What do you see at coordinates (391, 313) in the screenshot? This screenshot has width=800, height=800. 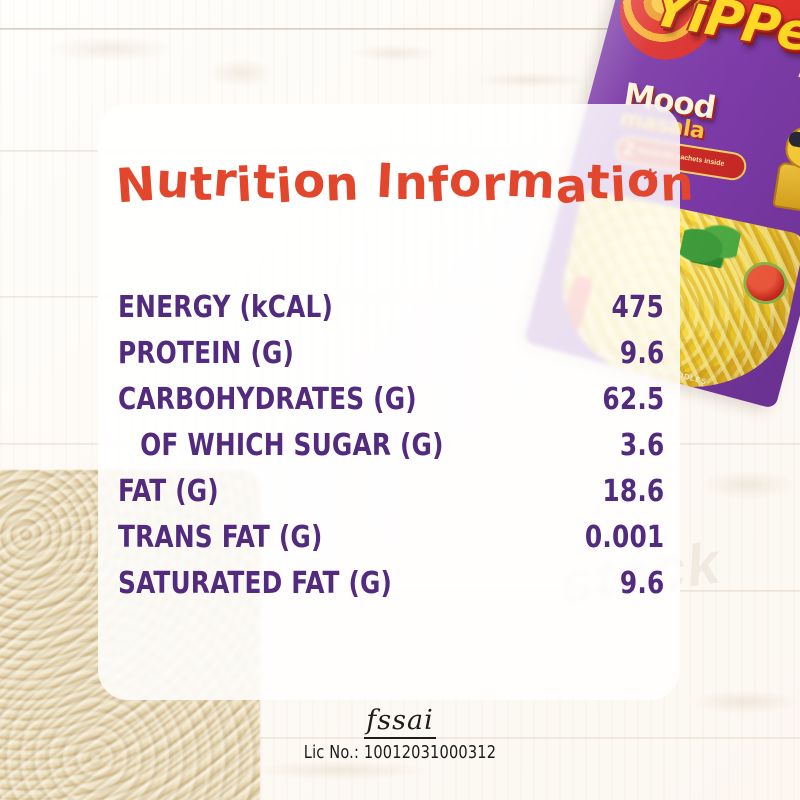 I see `table-row: ENERGY (kCAL) 475` at bounding box center [391, 313].